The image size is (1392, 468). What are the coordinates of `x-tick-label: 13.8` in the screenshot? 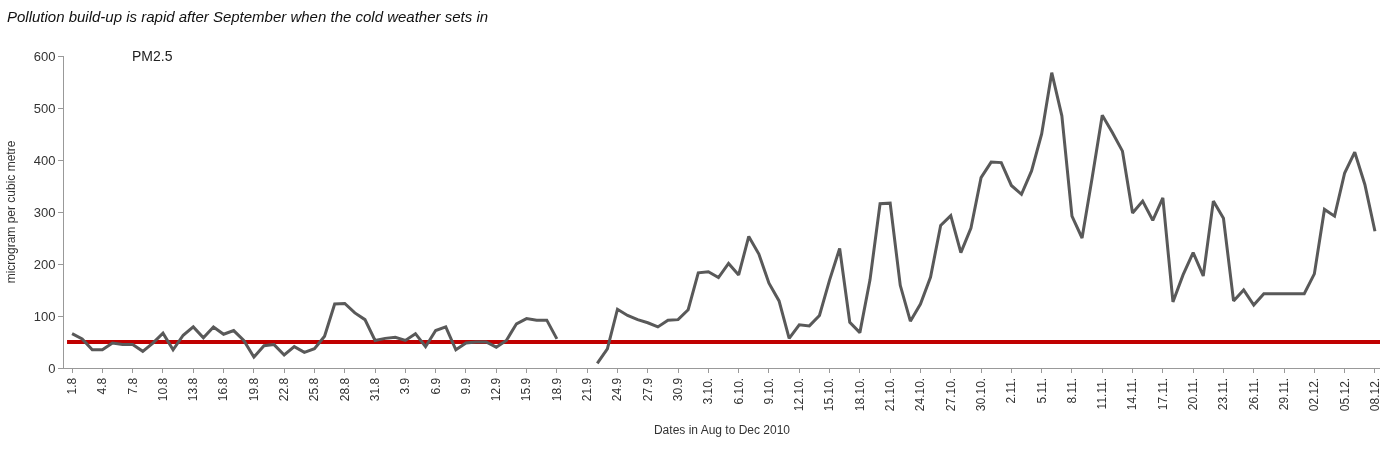 It's located at (193, 389).